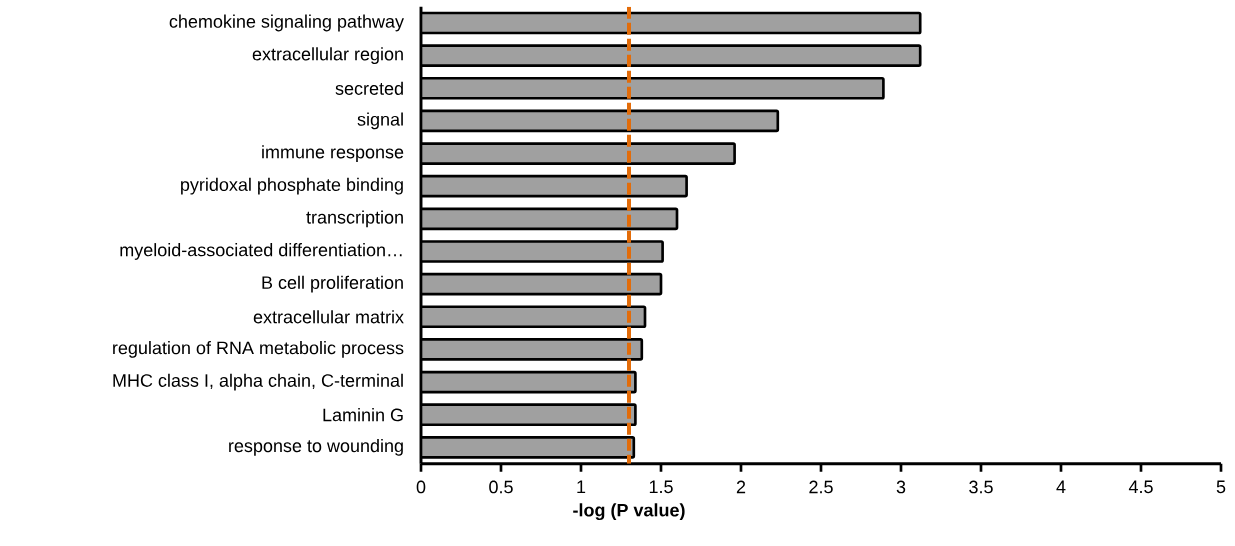 Image resolution: width=1235 pixels, height=546 pixels. I want to click on x-tick-label: 2.5, so click(821, 487).